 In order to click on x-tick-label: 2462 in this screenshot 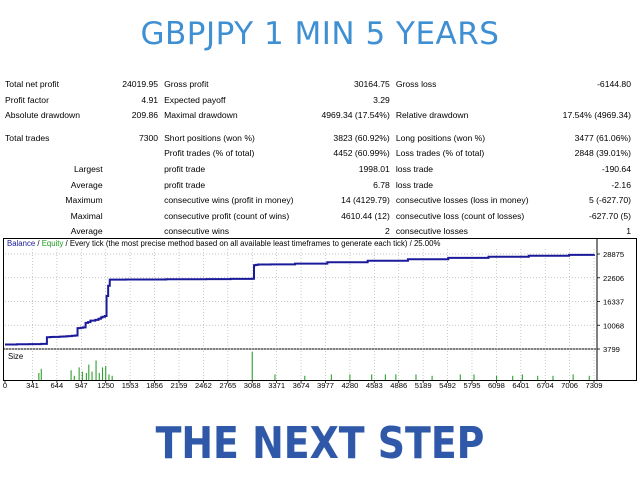, I will do `click(203, 384)`.